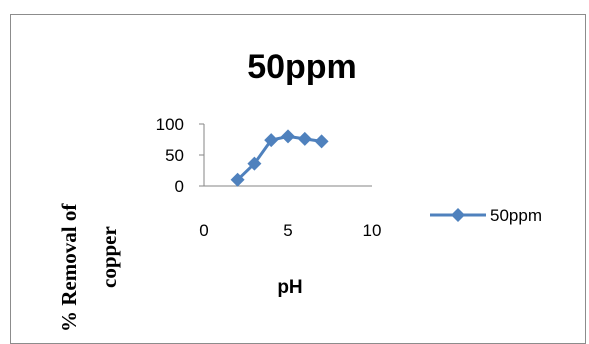 This screenshot has height=344, width=589. Describe the element at coordinates (458, 215) in the screenshot. I see `legend-marker-diamond` at that location.